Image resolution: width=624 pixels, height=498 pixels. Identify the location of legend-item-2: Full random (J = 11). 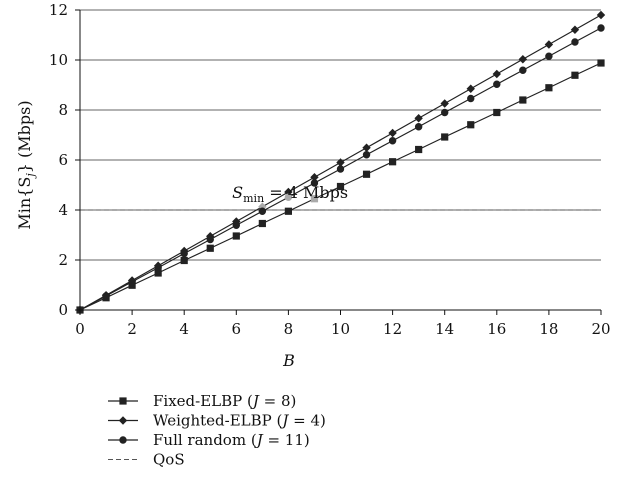
(209, 440).